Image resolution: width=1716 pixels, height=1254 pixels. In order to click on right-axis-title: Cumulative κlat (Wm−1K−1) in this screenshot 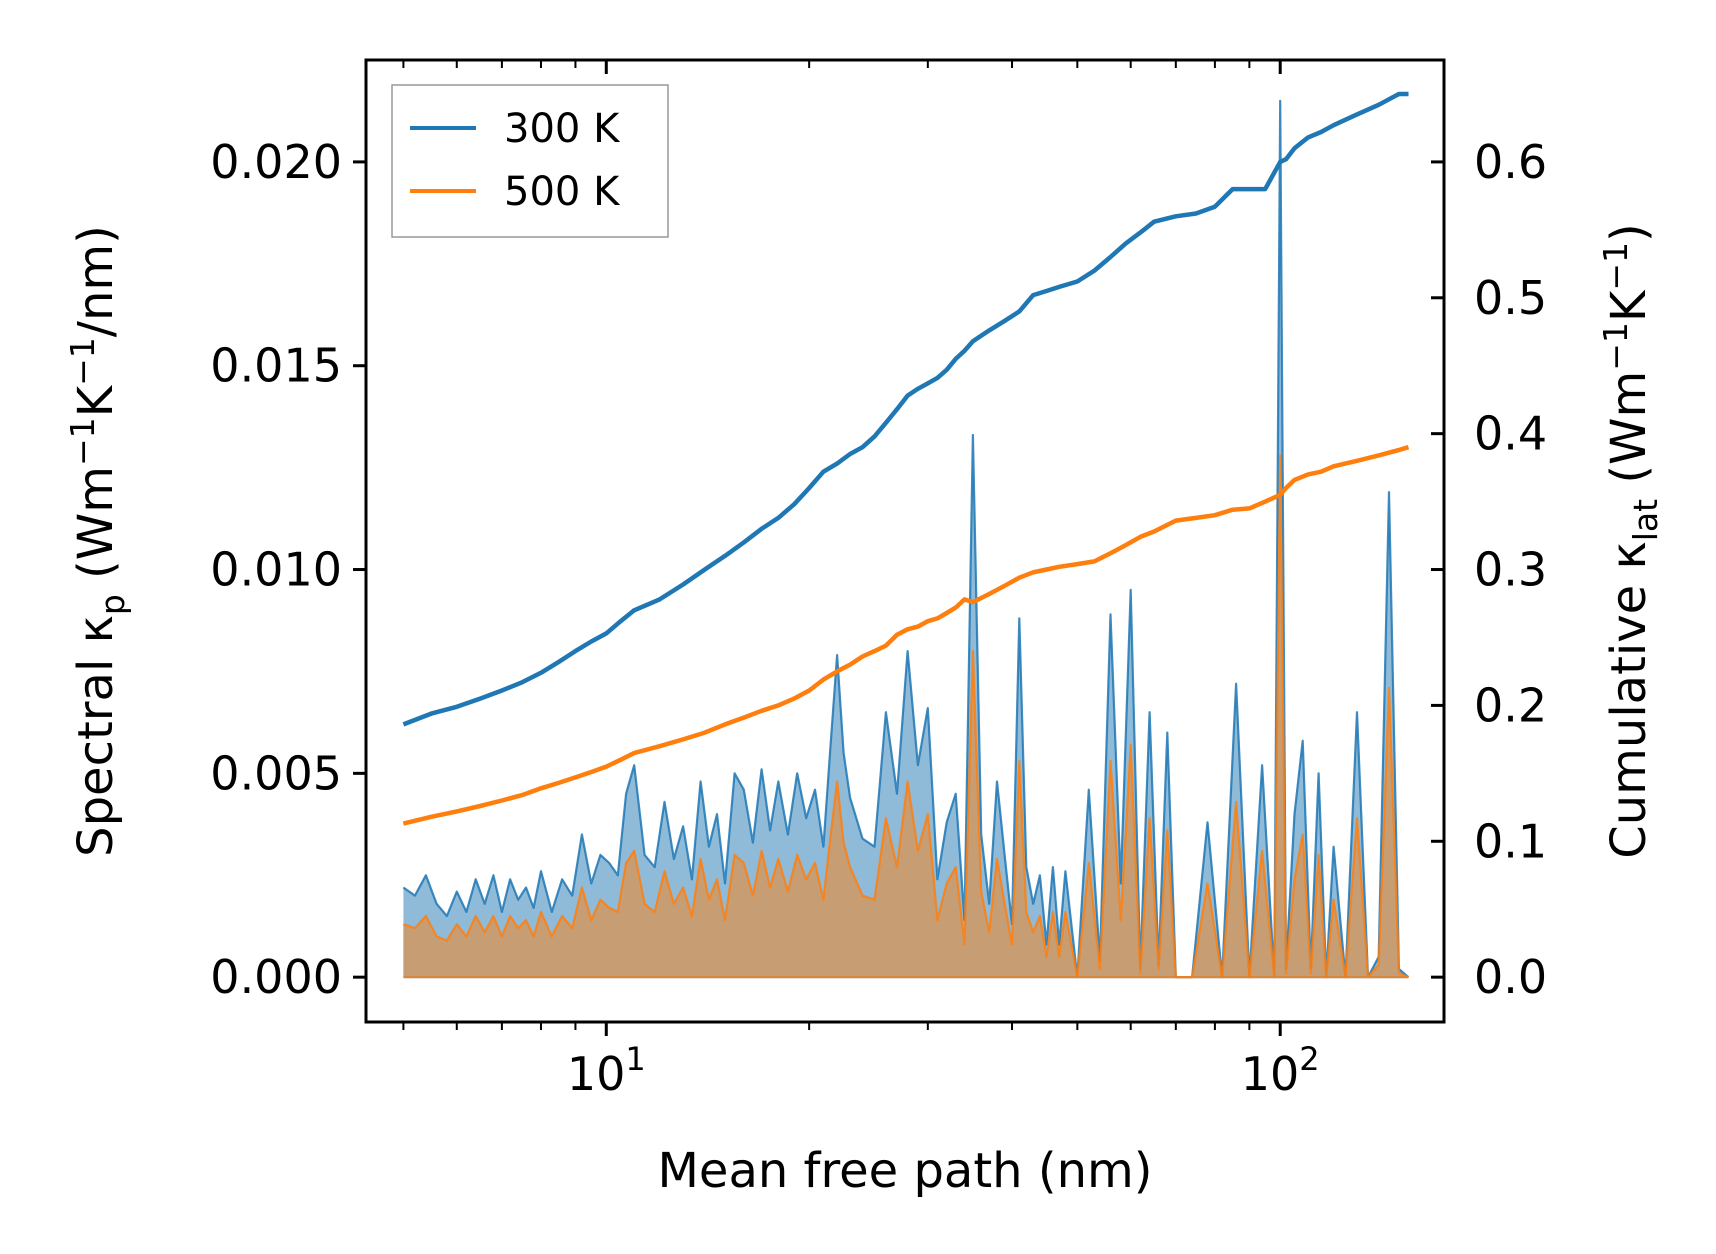, I will do `click(1630, 541)`.